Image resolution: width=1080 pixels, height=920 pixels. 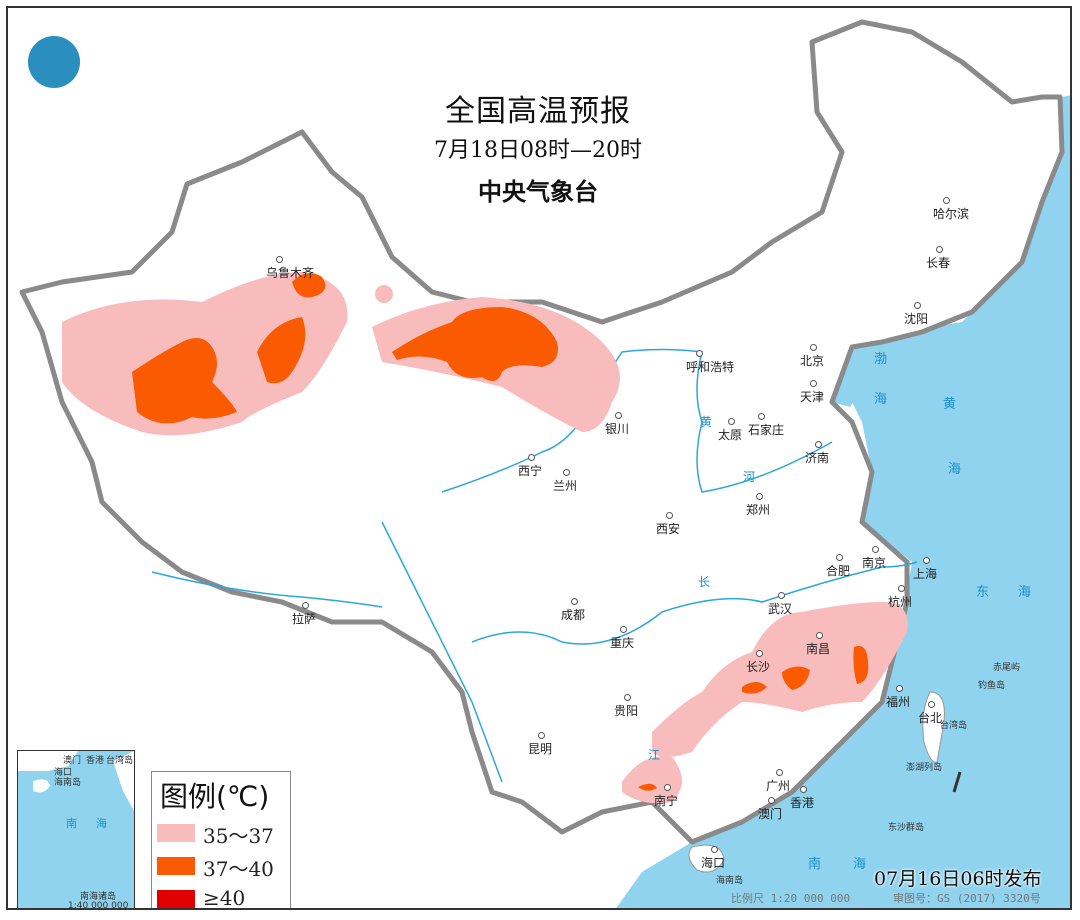 What do you see at coordinates (758, 667) in the screenshot?
I see `city-label: 长沙` at bounding box center [758, 667].